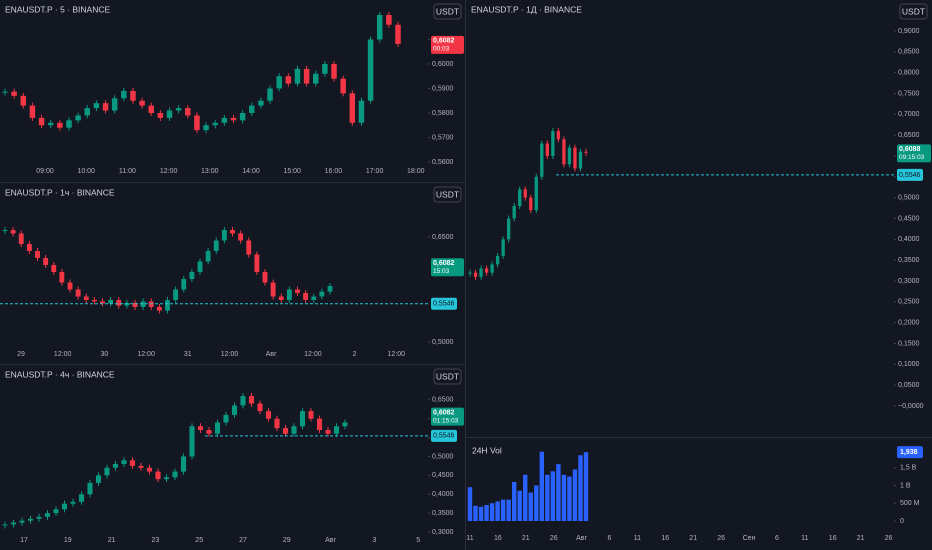 This screenshot has width=932, height=550. What do you see at coordinates (447, 416) in the screenshot?
I see `price-tag` at bounding box center [447, 416].